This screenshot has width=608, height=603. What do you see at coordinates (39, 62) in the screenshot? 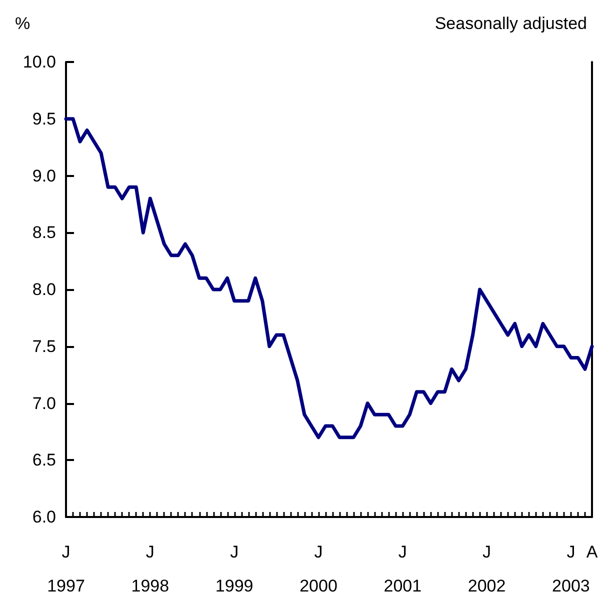
I see `y-tick-label: 10.0` at bounding box center [39, 62].